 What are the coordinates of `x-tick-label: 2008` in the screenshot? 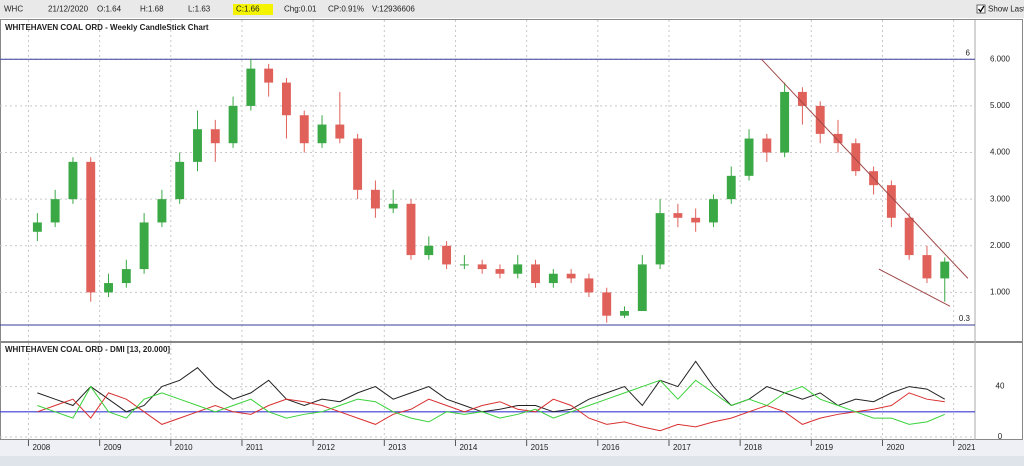 It's located at (41, 447).